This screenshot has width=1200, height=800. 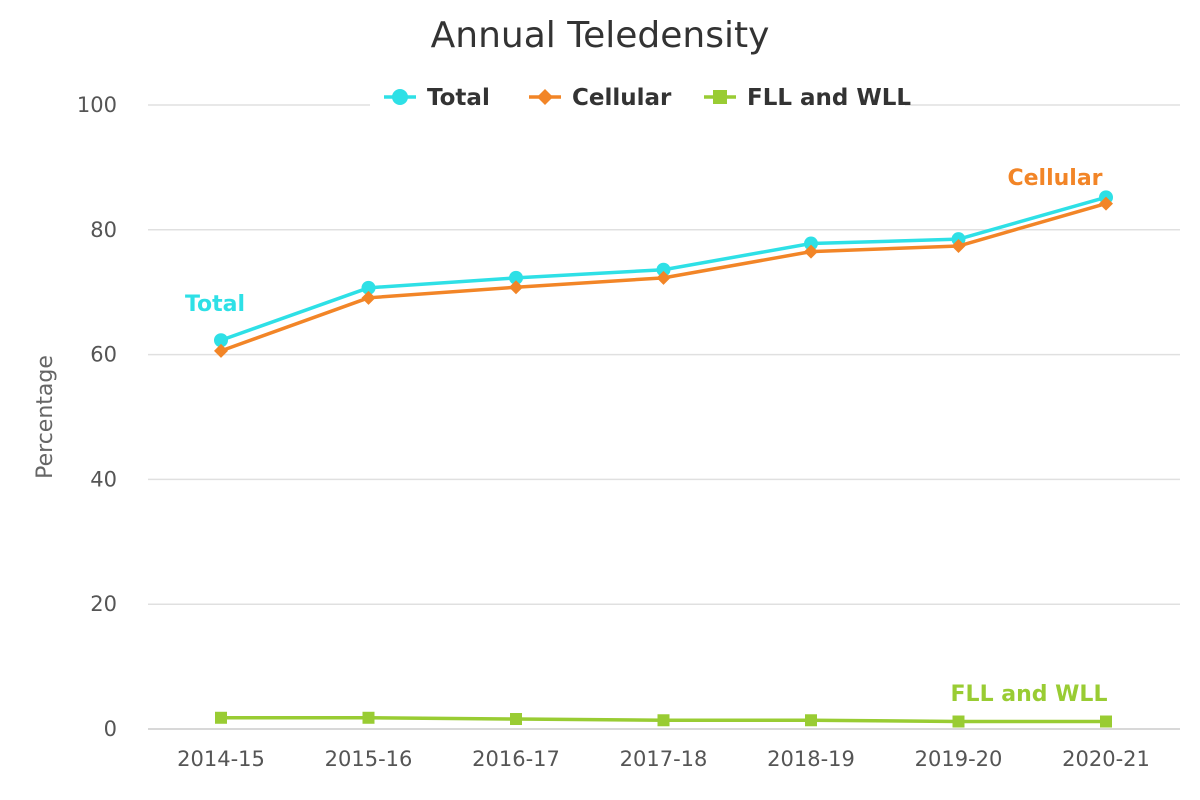 I want to click on series-fll-and-wll, so click(x=663, y=719).